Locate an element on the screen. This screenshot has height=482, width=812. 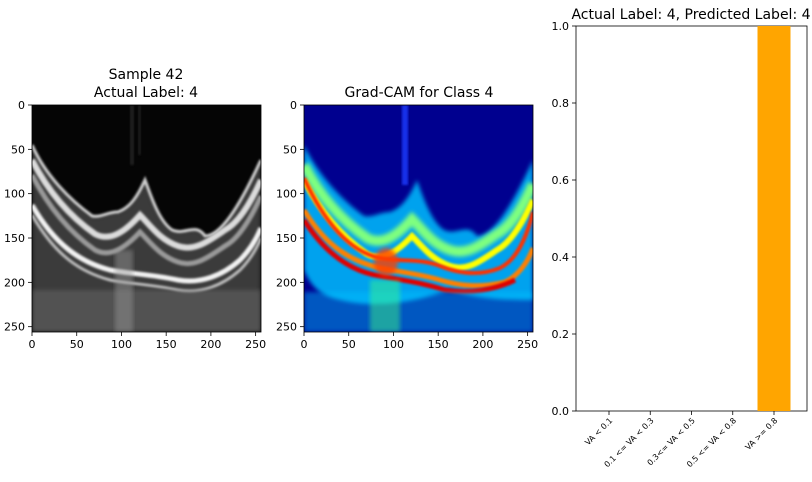
y-tick-label: 0.6 is located at coordinates (561, 180).